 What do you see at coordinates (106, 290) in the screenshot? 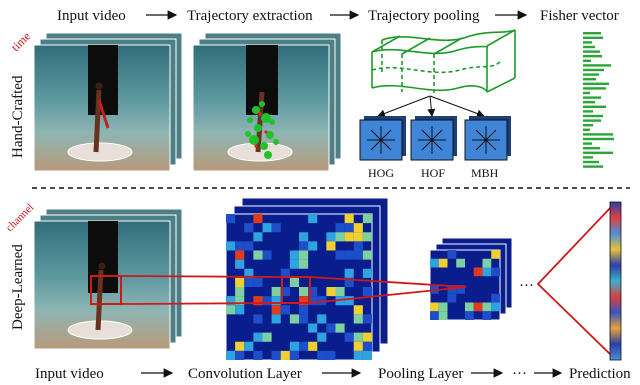
I see `receptive-field-box` at bounding box center [106, 290].